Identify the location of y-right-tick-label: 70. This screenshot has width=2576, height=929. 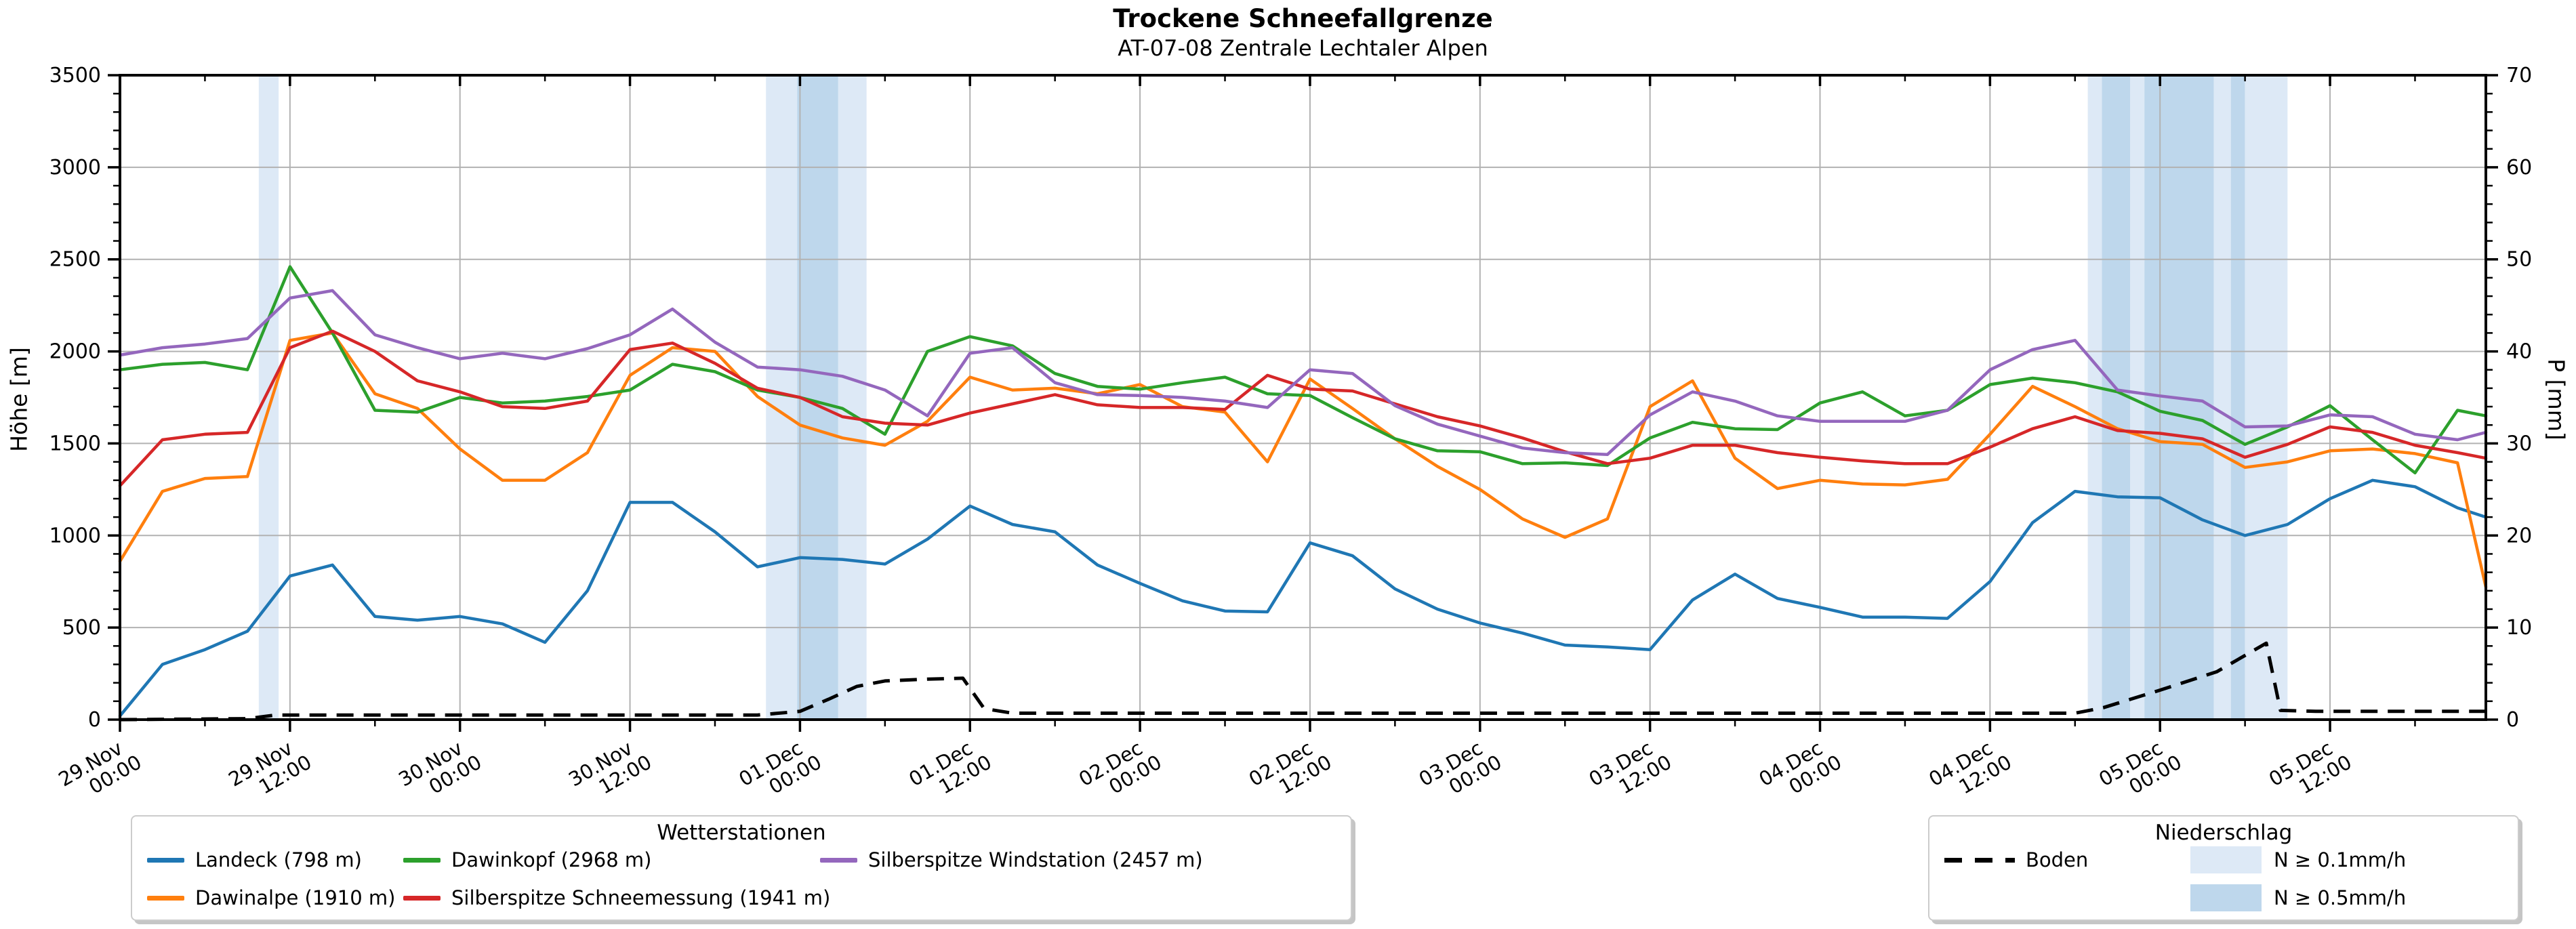
(2519, 75).